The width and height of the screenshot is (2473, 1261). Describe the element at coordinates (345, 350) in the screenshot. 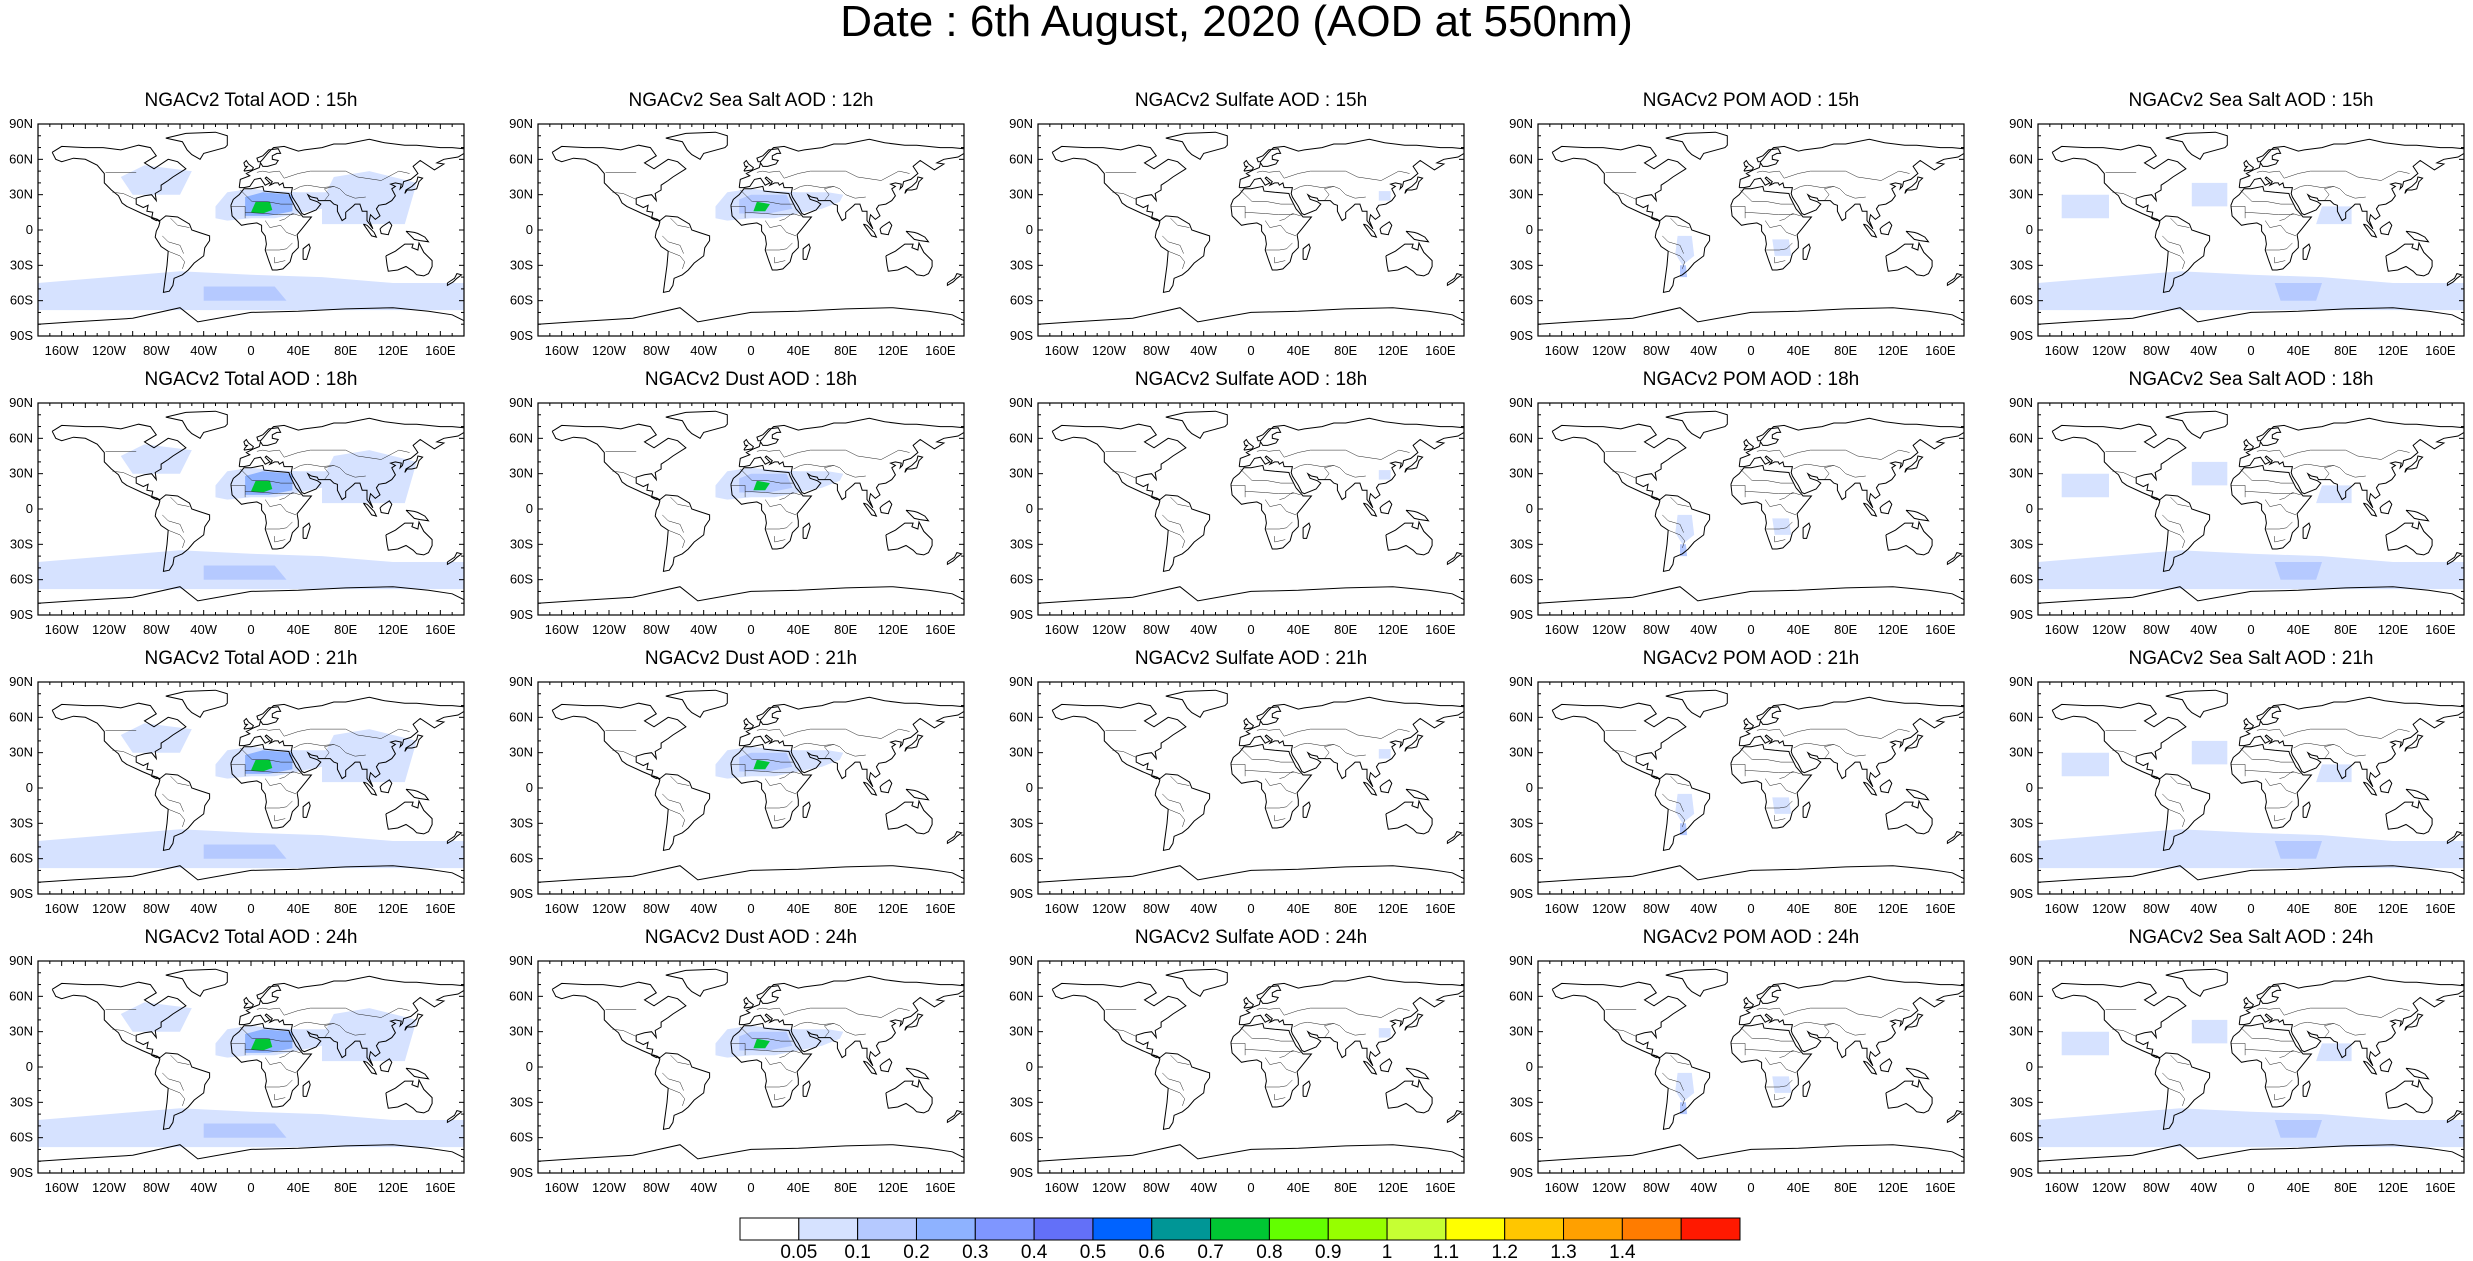

I see `lon-label: 80E` at that location.